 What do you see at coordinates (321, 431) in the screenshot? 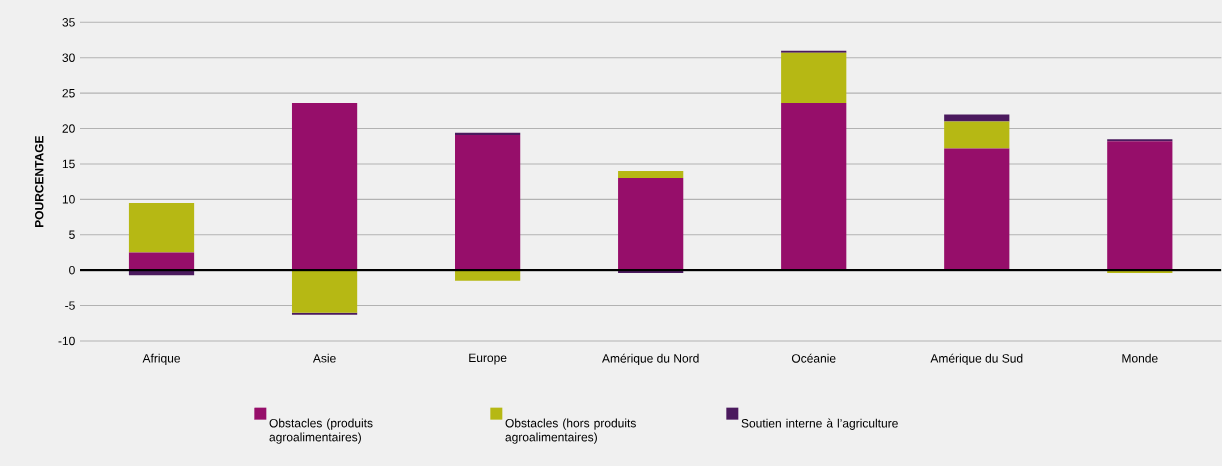
I see `legend-label: Obstacles (produits agroalimentaires)` at bounding box center [321, 431].